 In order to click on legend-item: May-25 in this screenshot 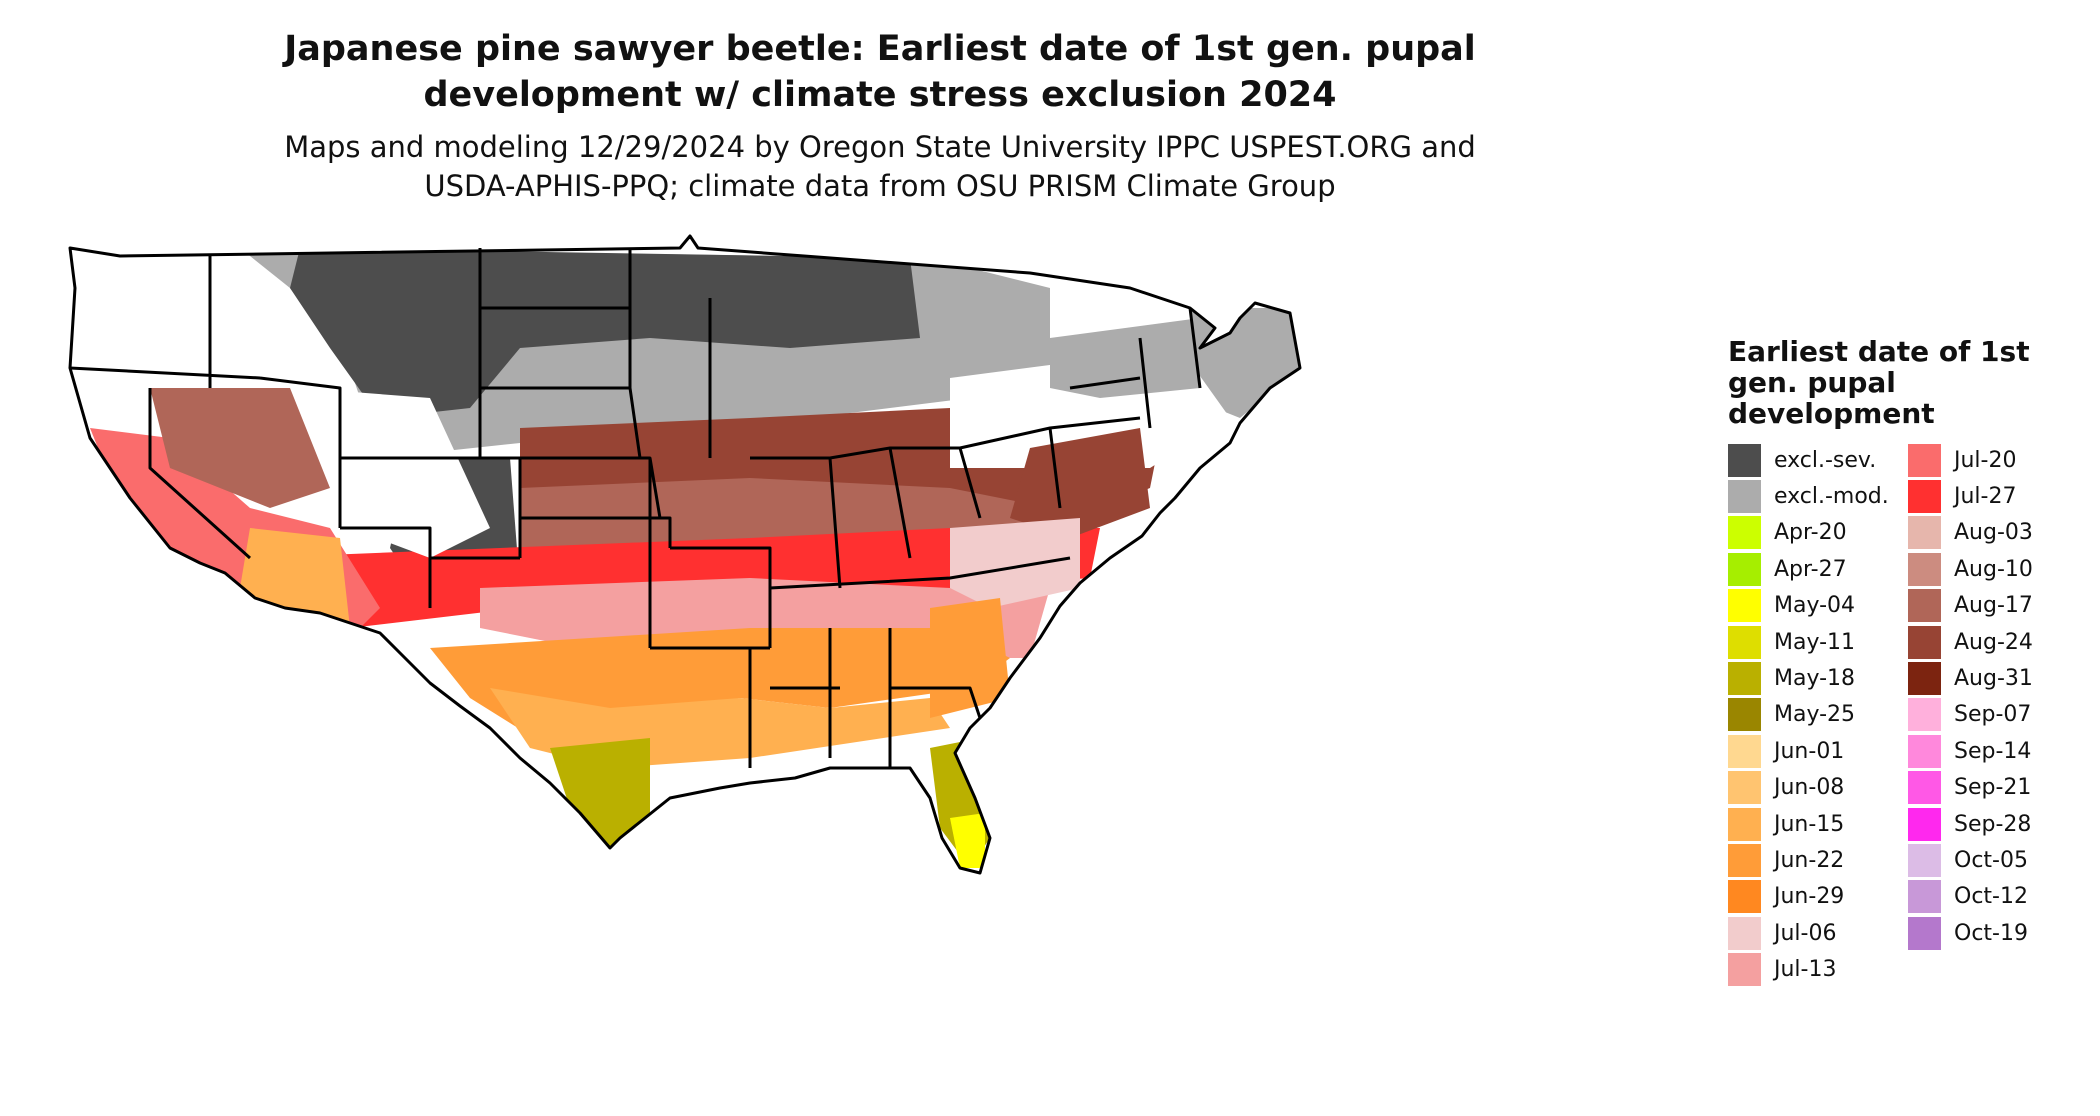, I will do `click(1818, 715)`.